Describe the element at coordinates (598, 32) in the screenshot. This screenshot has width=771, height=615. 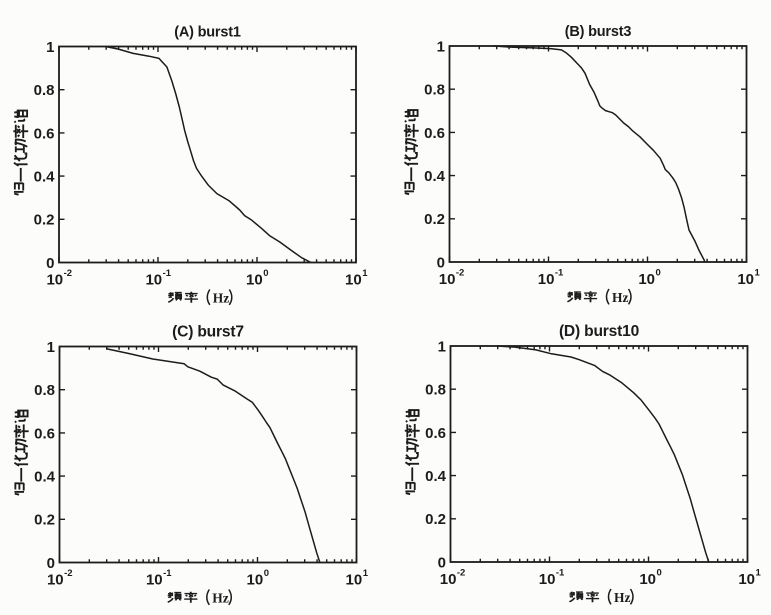
I see `svg-text: (B) burst3` at that location.